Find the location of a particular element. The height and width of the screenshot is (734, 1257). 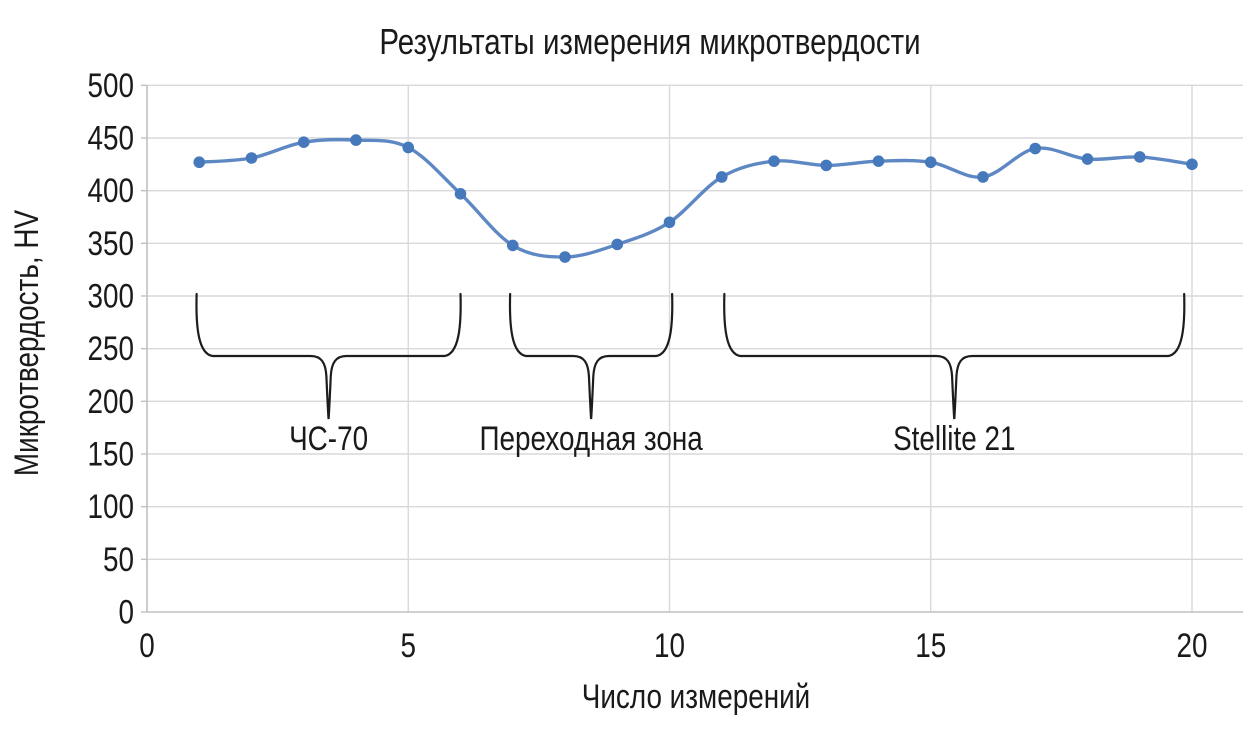

data-series-layer is located at coordinates (695, 198).